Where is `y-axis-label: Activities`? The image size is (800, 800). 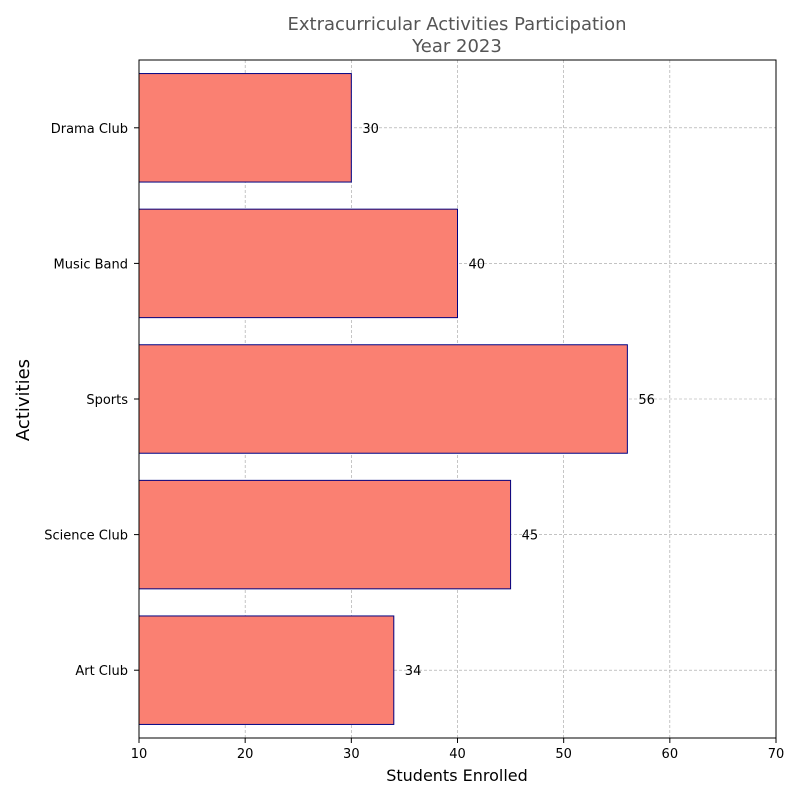 y-axis-label: Activities is located at coordinates (23, 400).